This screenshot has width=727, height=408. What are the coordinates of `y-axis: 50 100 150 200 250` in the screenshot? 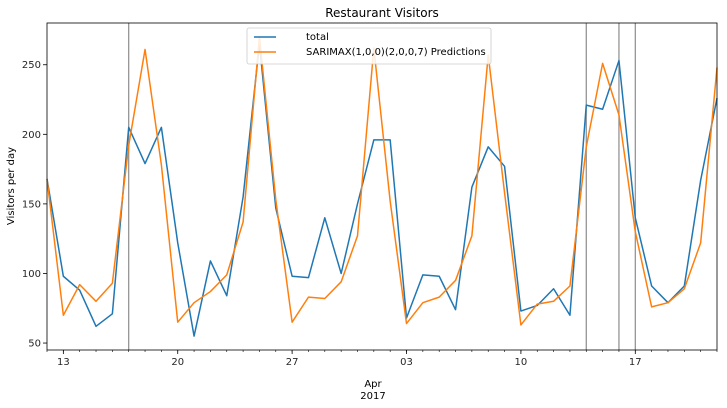 It's located at (34, 205).